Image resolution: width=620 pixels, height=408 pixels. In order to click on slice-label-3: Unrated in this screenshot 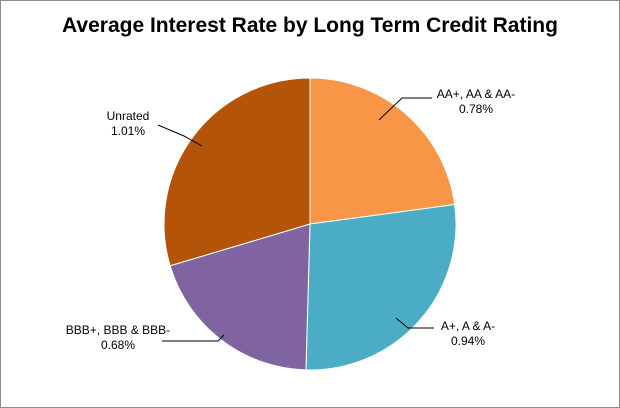, I will do `click(128, 116)`.